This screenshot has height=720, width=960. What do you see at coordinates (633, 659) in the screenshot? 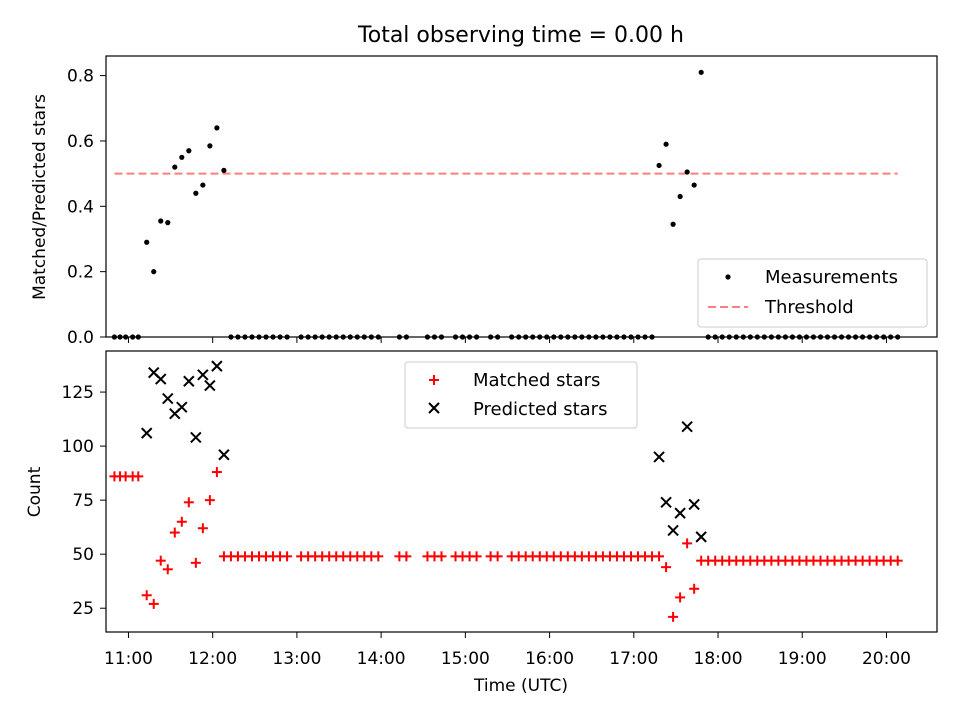
I see `x-tick-label: 17:00` at bounding box center [633, 659].